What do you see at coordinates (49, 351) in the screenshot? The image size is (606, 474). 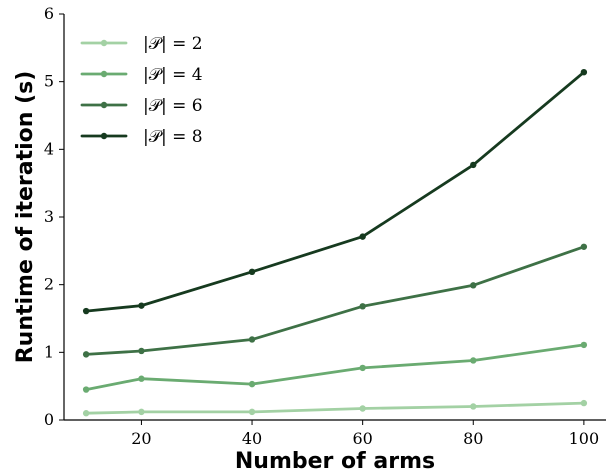 I see `y-tick-label: 1` at bounding box center [49, 351].